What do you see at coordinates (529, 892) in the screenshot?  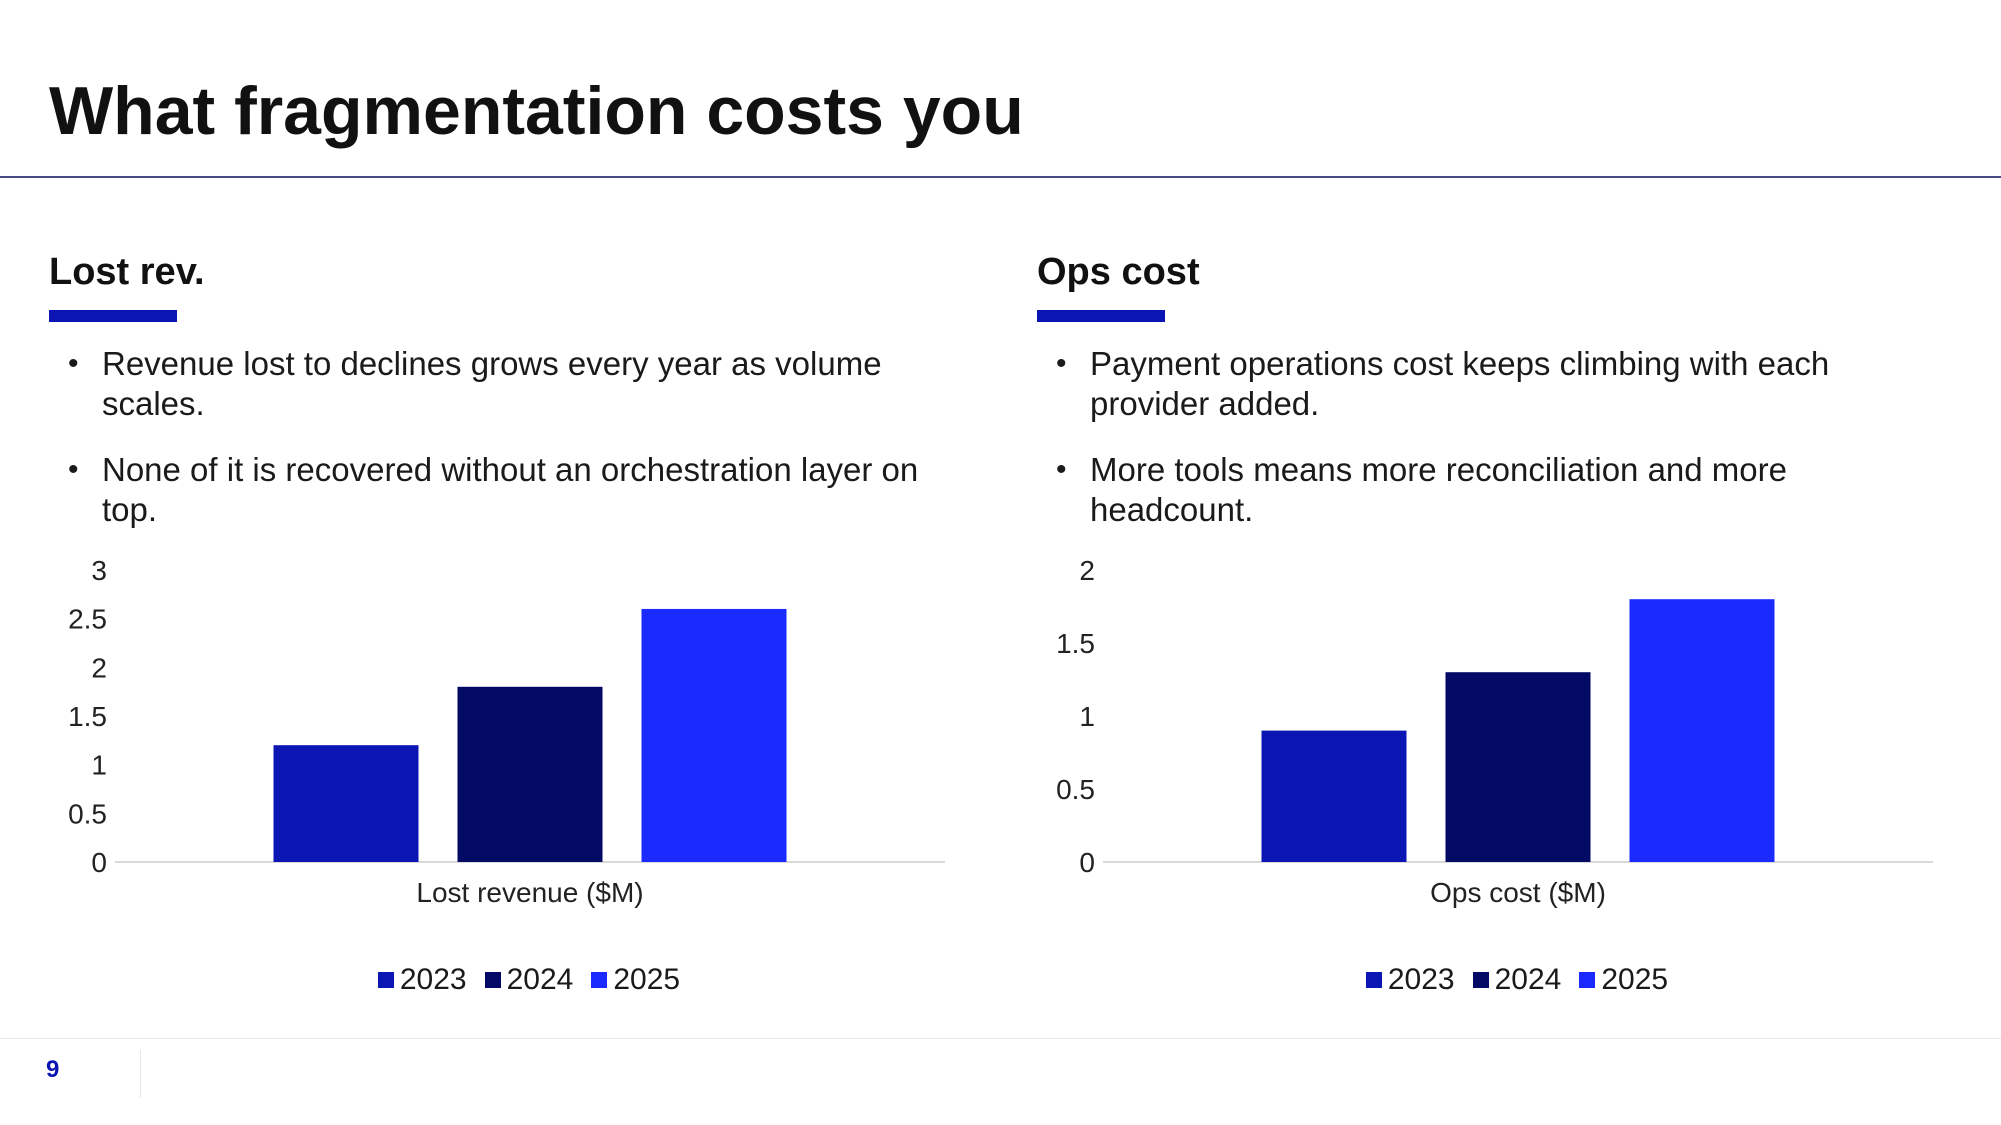 I see `x-category-label: Lost revenue ($M)` at bounding box center [529, 892].